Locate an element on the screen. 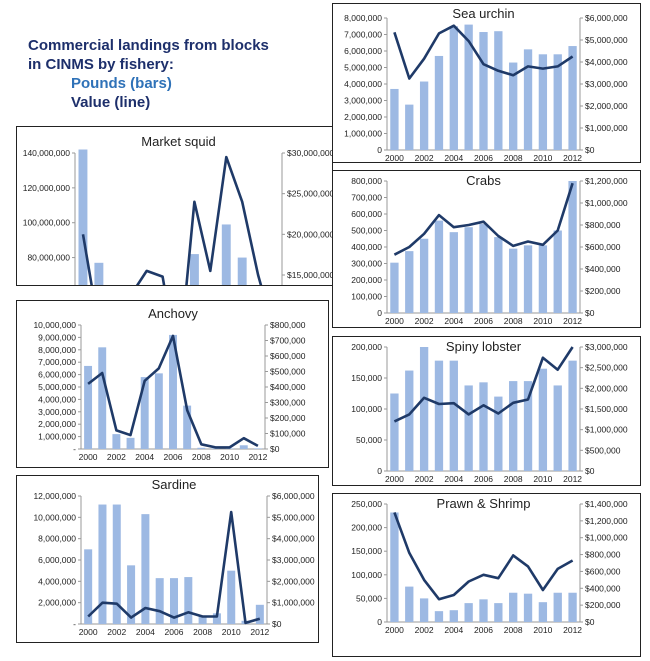  y-tick-label-right: $5,000,000 is located at coordinates (293, 517).